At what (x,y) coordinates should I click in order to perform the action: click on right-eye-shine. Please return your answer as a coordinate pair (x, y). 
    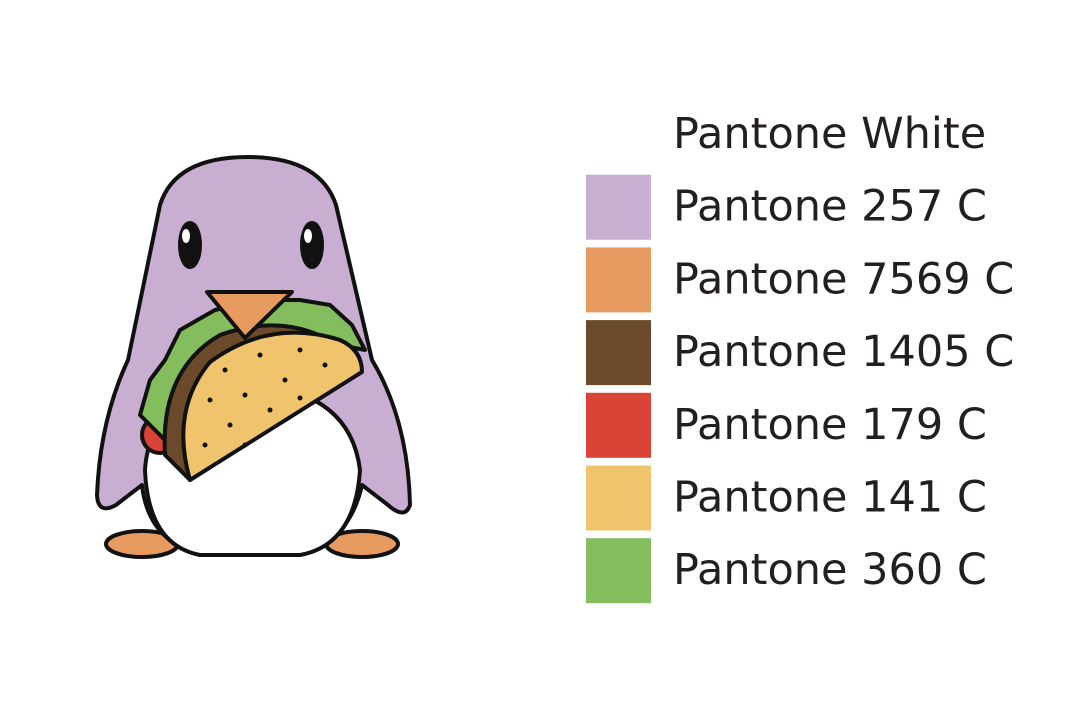
    Looking at the image, I should click on (308, 236).